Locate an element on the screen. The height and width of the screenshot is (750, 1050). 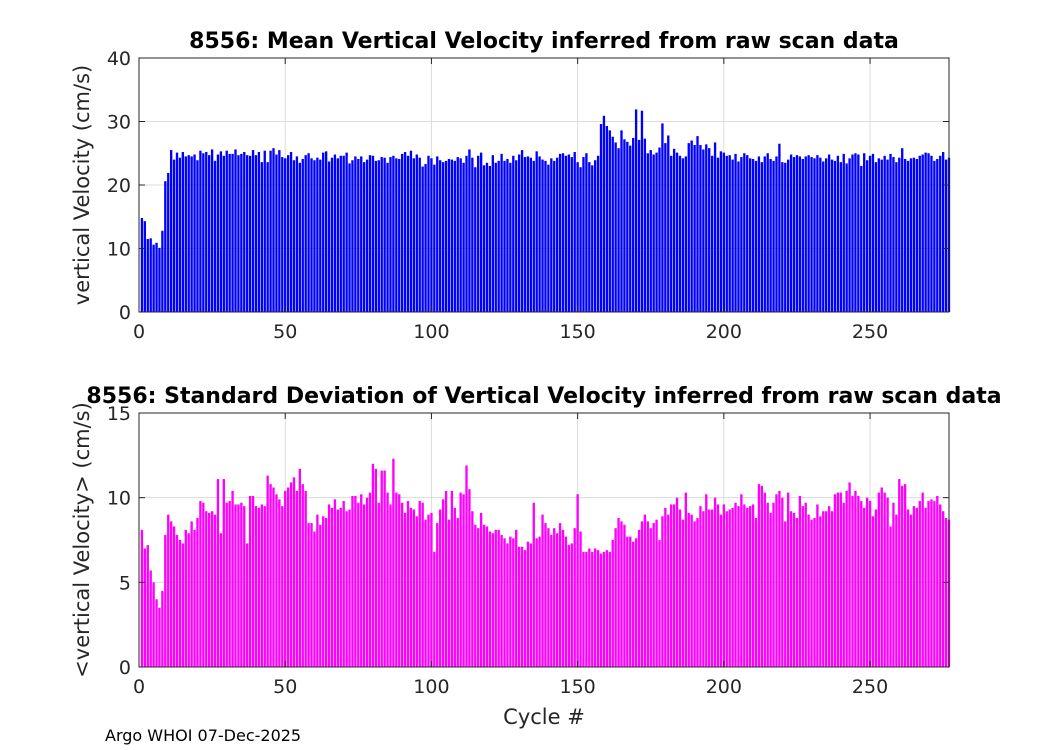
y-tick-label: 40 is located at coordinates (119, 59).